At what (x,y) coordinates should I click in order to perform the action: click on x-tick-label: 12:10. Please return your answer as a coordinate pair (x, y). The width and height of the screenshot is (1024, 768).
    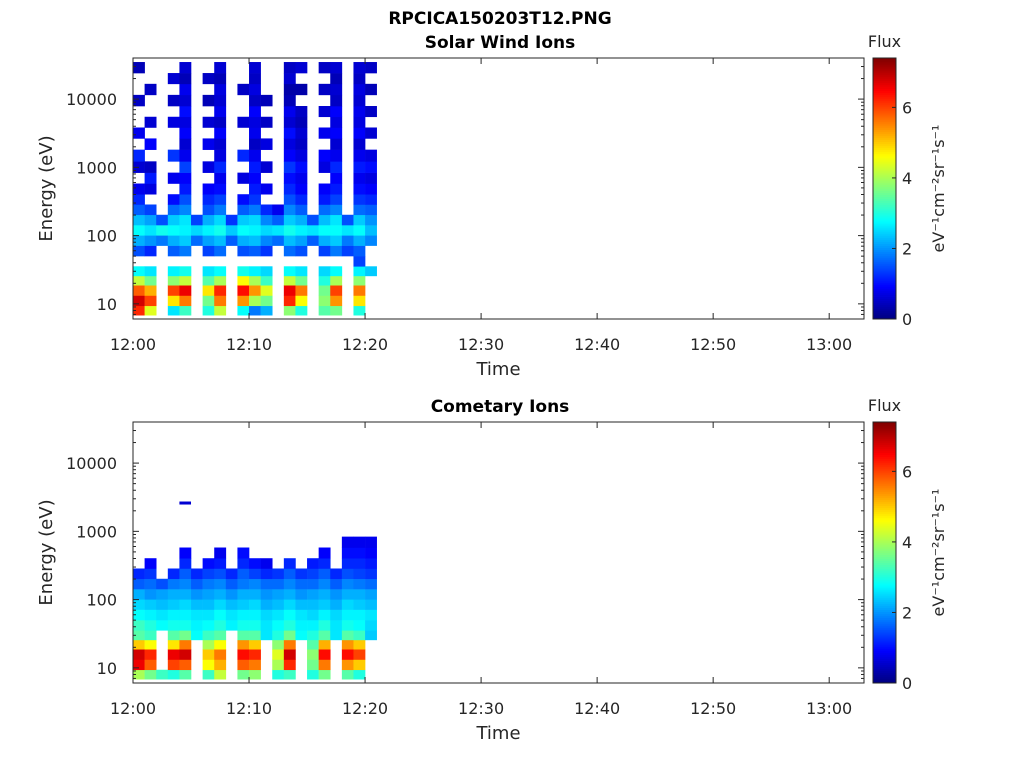
    Looking at the image, I should click on (249, 344).